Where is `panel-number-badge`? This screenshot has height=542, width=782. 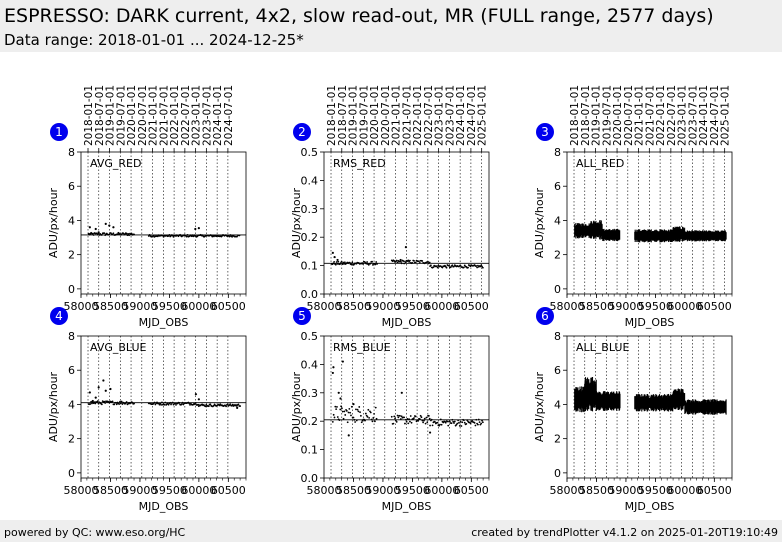
panel-number-badge is located at coordinates (59, 316).